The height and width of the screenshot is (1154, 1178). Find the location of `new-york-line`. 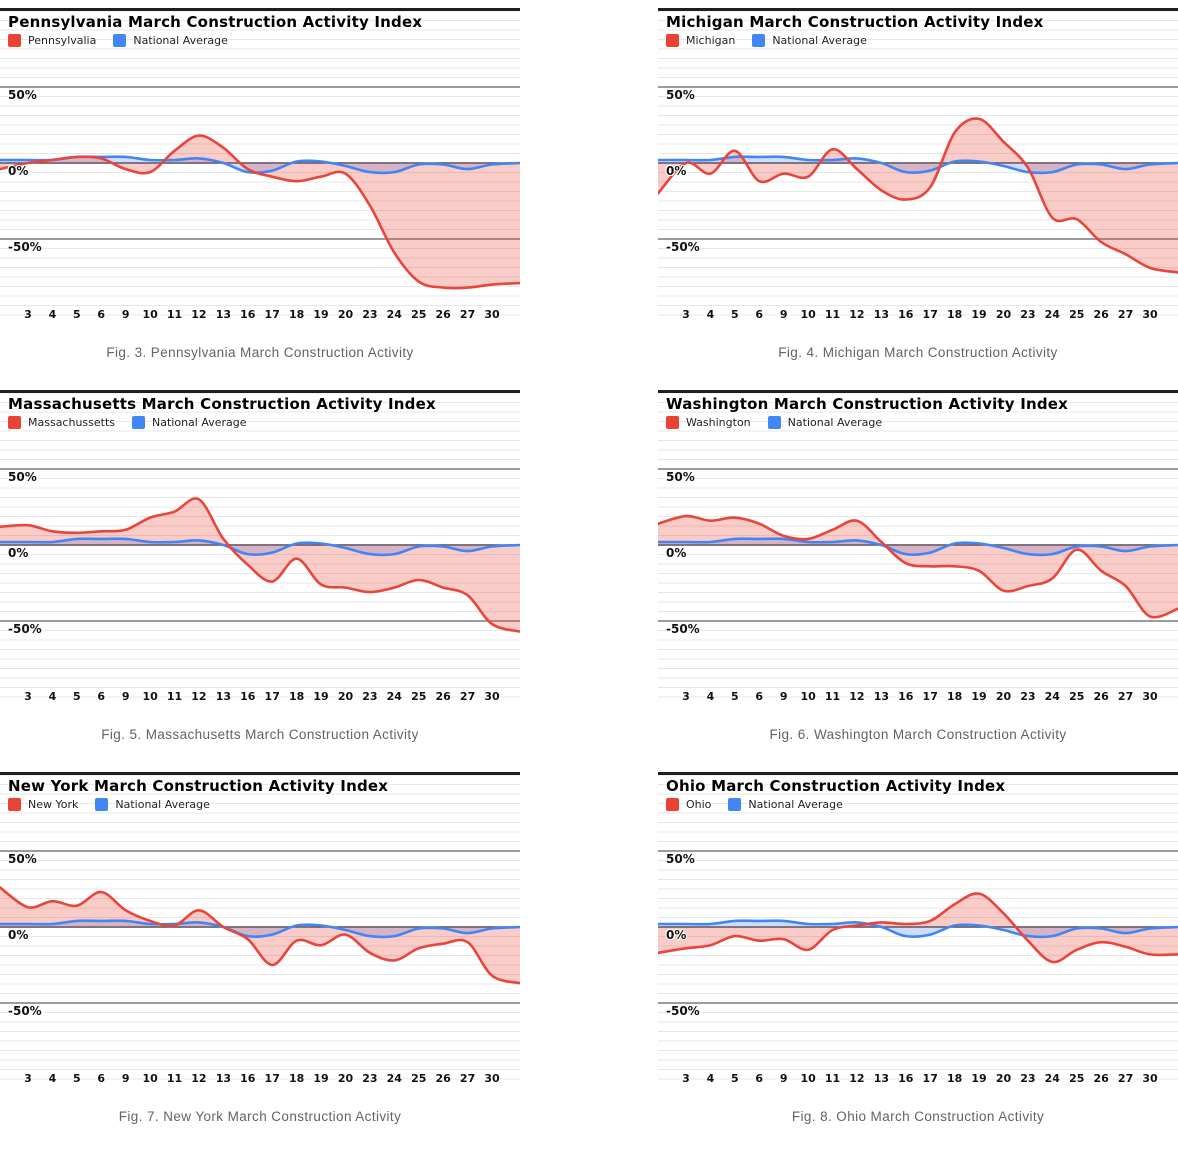

new-york-line is located at coordinates (260, 935).